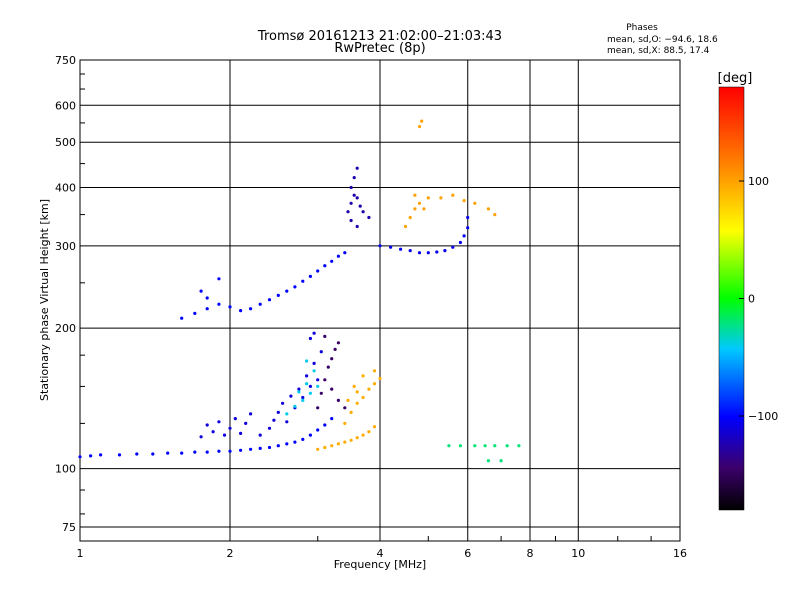 This screenshot has width=800, height=600. What do you see at coordinates (530, 553) in the screenshot?
I see `x-tick-label: 8` at bounding box center [530, 553].